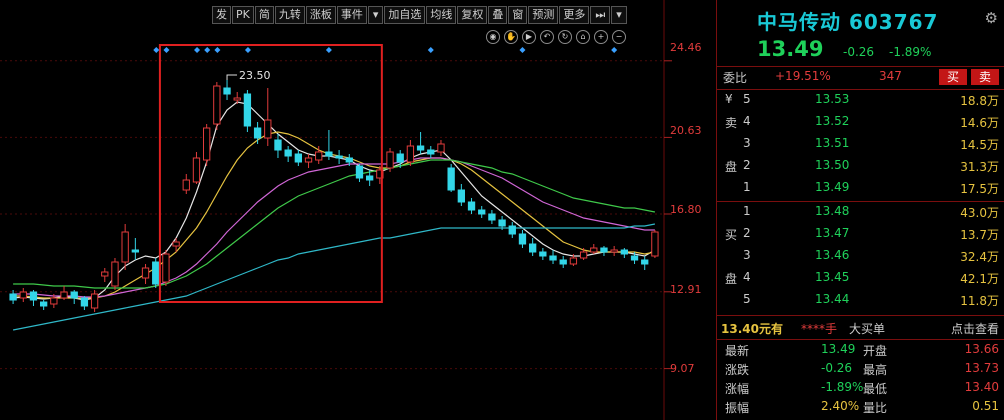  What do you see at coordinates (860, 103) in the screenshot?
I see `ask-row: ¥ 5 13.53 18.8万` at bounding box center [860, 103].